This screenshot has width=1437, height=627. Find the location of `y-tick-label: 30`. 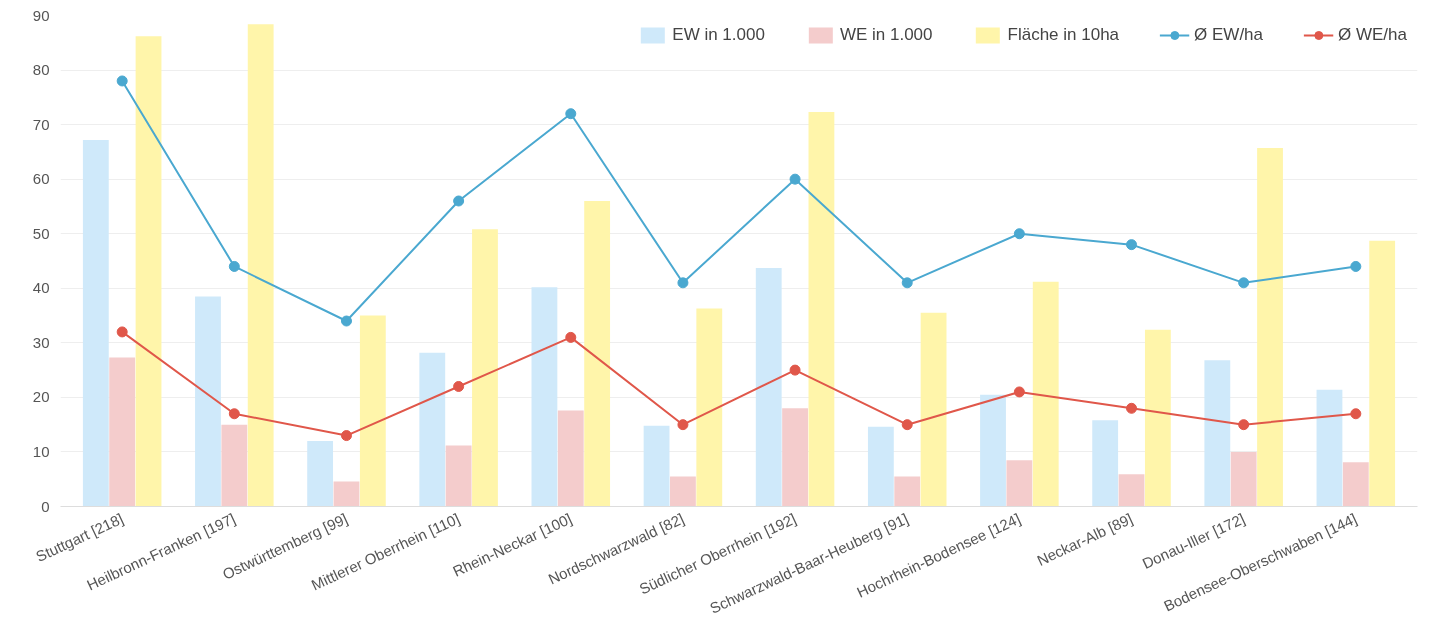

y-tick-label: 30 is located at coordinates (41, 342).